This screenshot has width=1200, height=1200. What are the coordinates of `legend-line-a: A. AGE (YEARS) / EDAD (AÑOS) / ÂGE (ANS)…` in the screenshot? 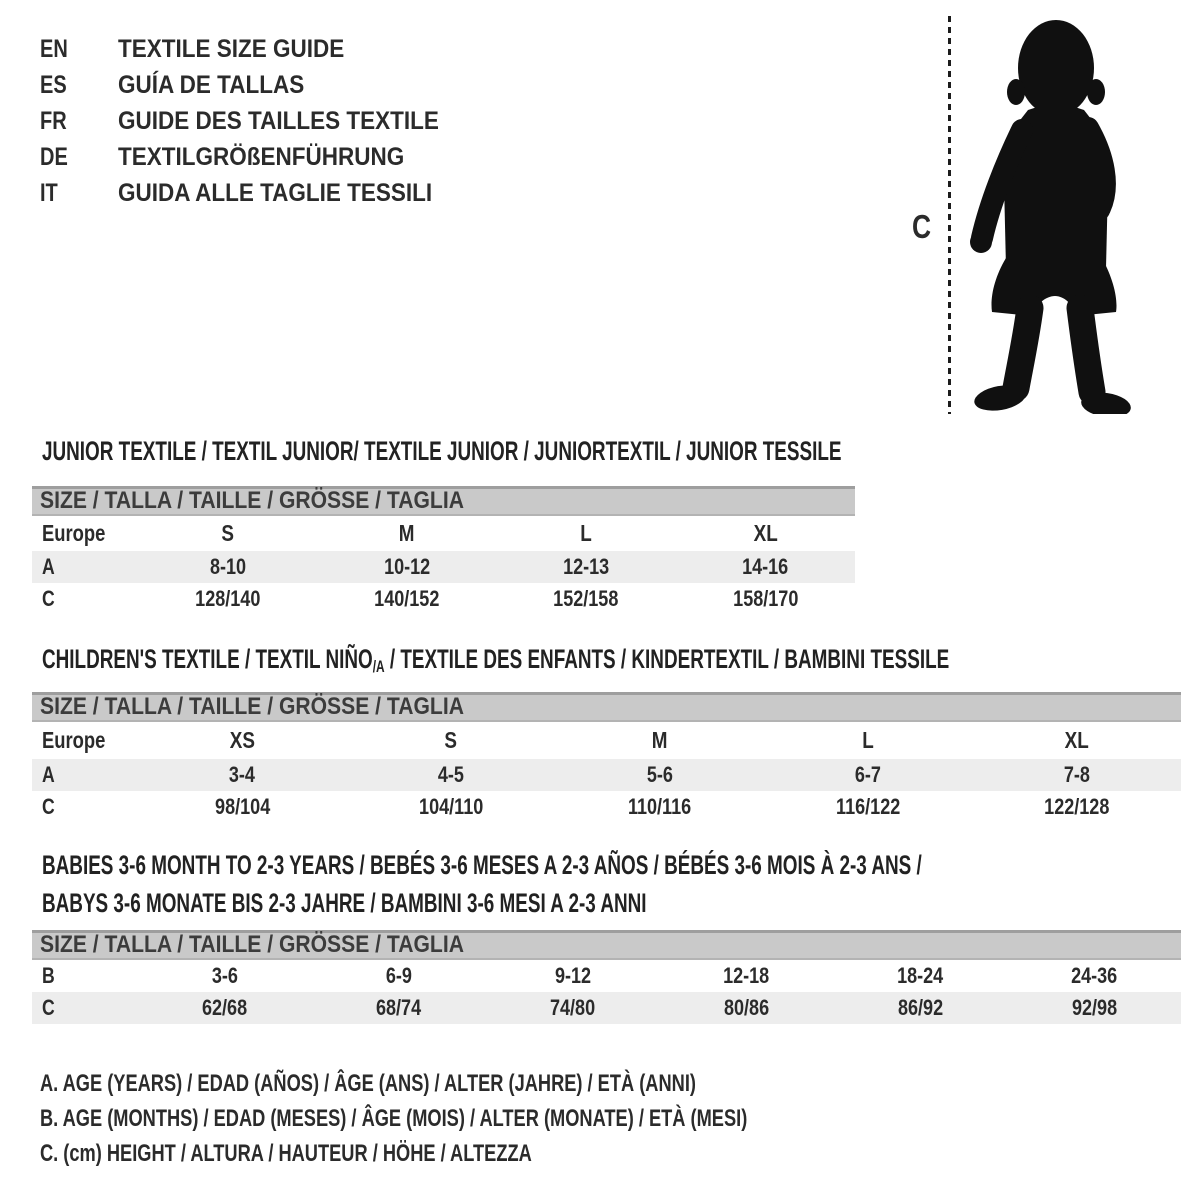 It's located at (368, 1083).